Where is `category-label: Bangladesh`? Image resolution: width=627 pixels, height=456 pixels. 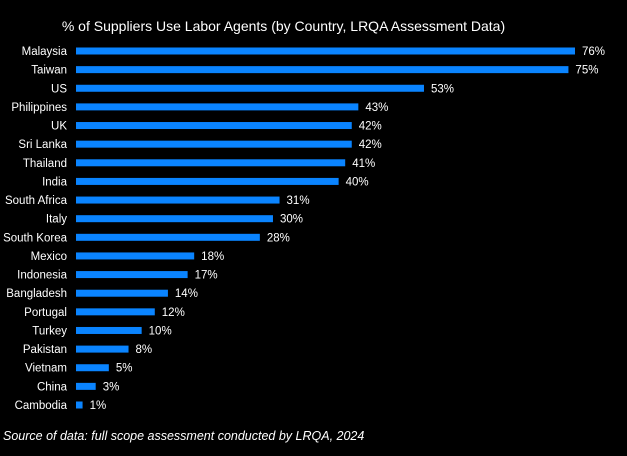 category-label: Bangladesh is located at coordinates (36, 294).